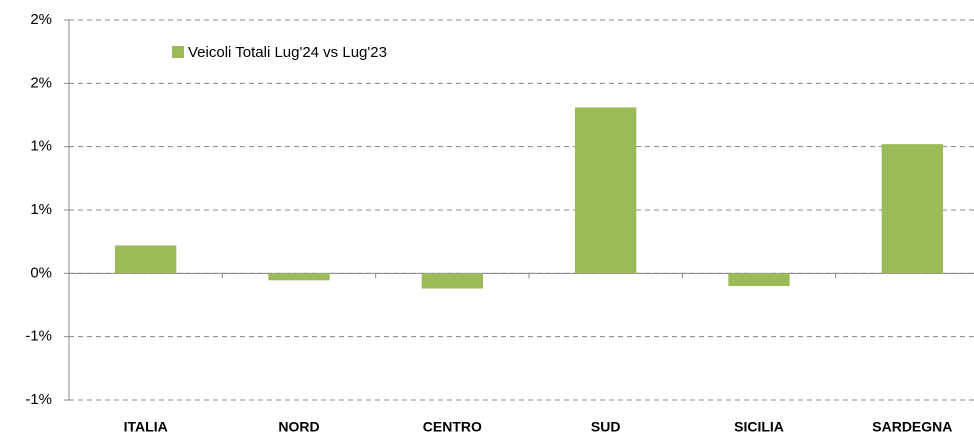  What do you see at coordinates (287, 52) in the screenshot?
I see `legend-label: Veicoli Totali Lug'24 vs Lug'23` at bounding box center [287, 52].